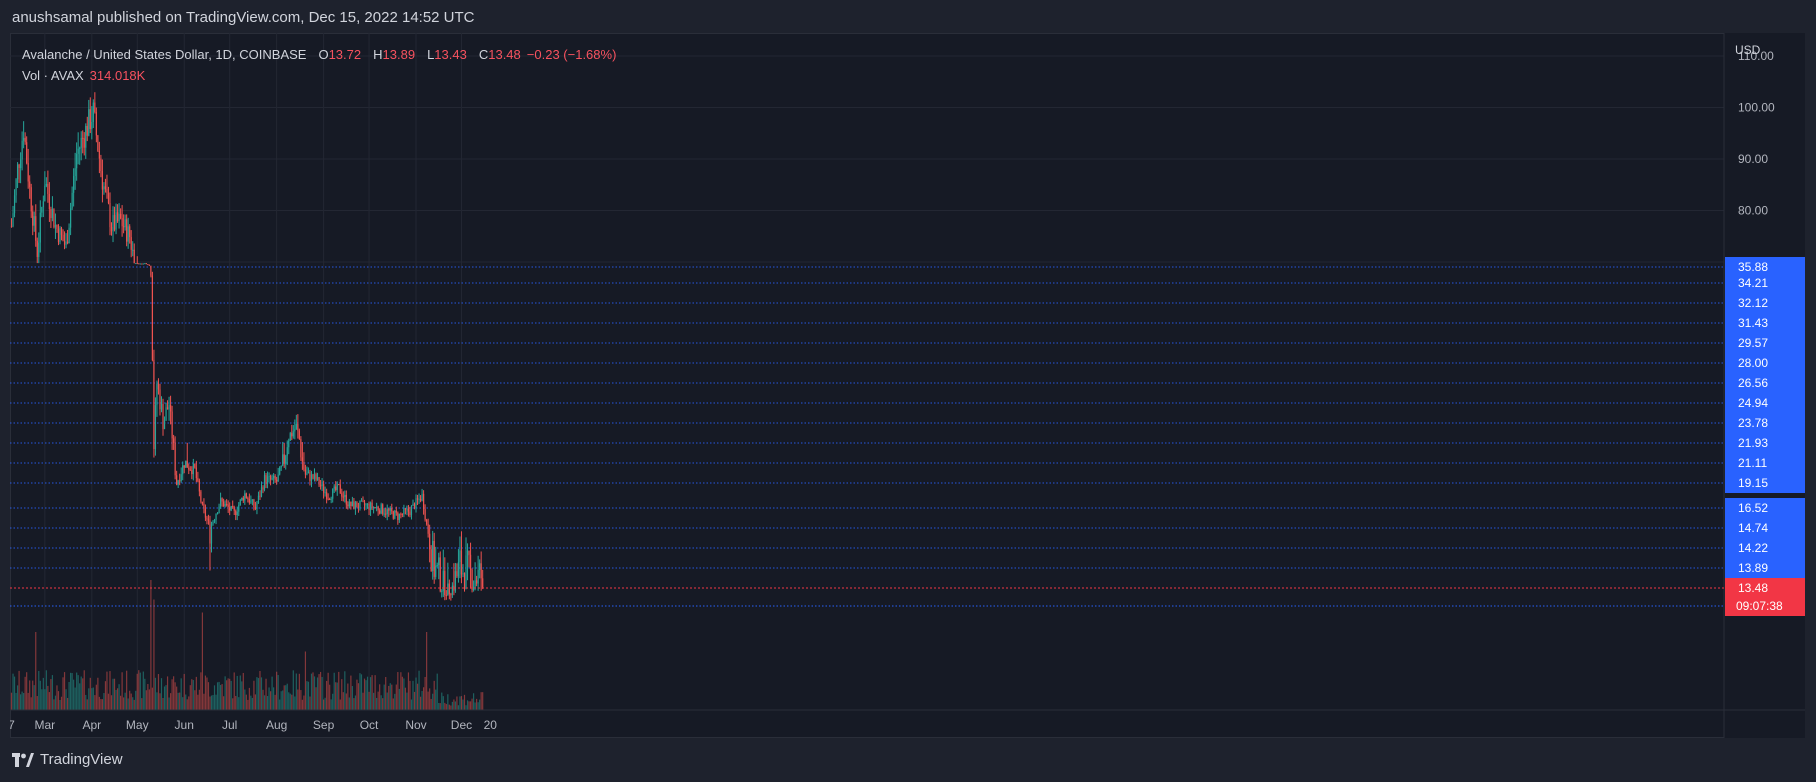  I want to click on time-axis: 7 Mar Apr May Jun Jul Aug Sep Oct Nov Dec 20, so click(907, 720).